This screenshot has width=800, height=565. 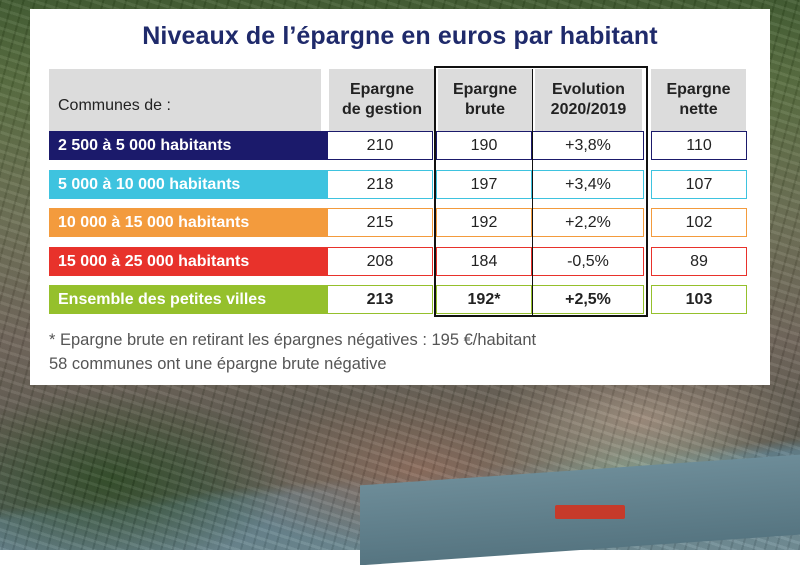 I want to click on header-brute-cell, so click(x=485, y=100).